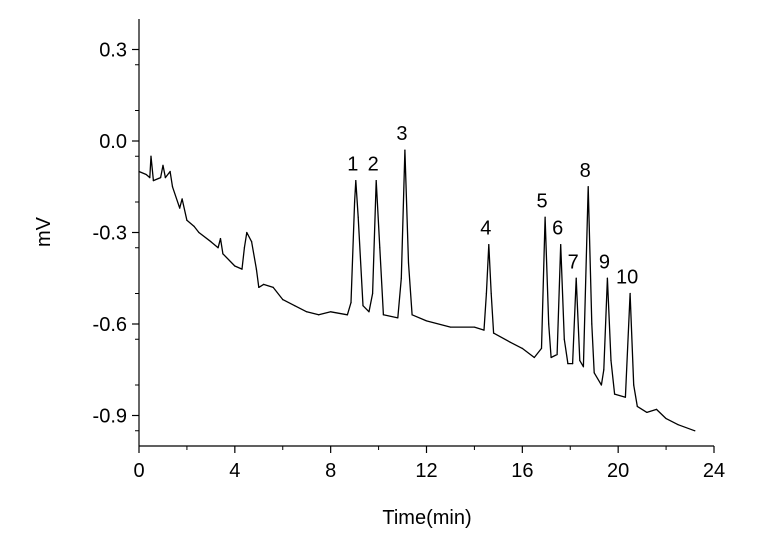 The width and height of the screenshot is (772, 550). I want to click on peak-label: 7, so click(573, 262).